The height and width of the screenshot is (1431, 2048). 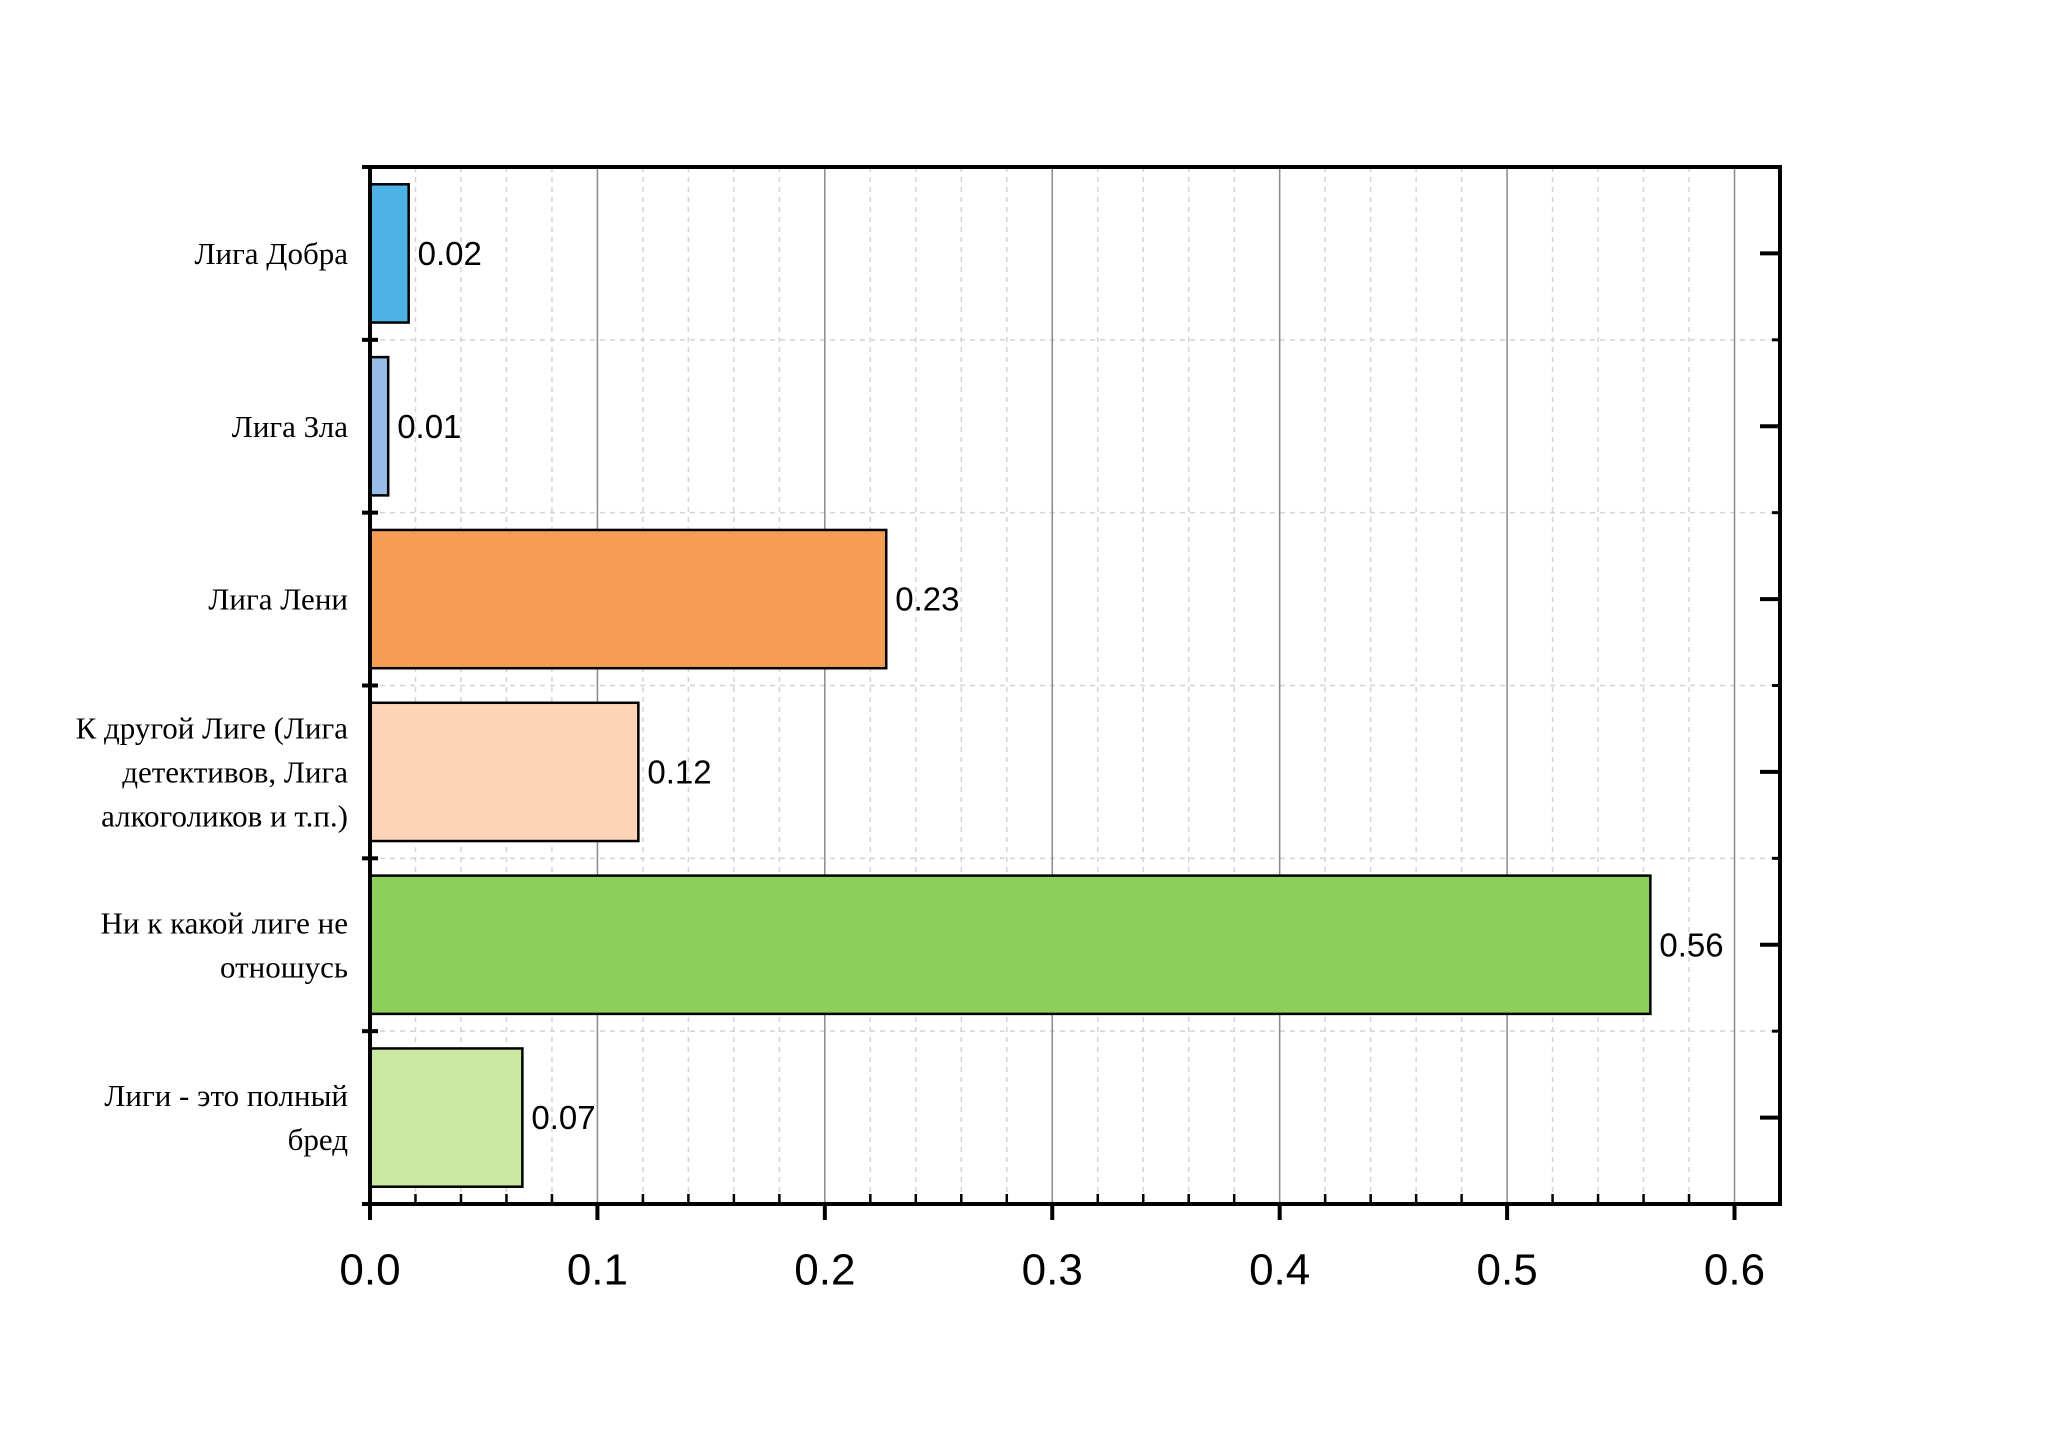 What do you see at coordinates (226, 1095) in the screenshot?
I see `category-label-line: Лиги - это полный` at bounding box center [226, 1095].